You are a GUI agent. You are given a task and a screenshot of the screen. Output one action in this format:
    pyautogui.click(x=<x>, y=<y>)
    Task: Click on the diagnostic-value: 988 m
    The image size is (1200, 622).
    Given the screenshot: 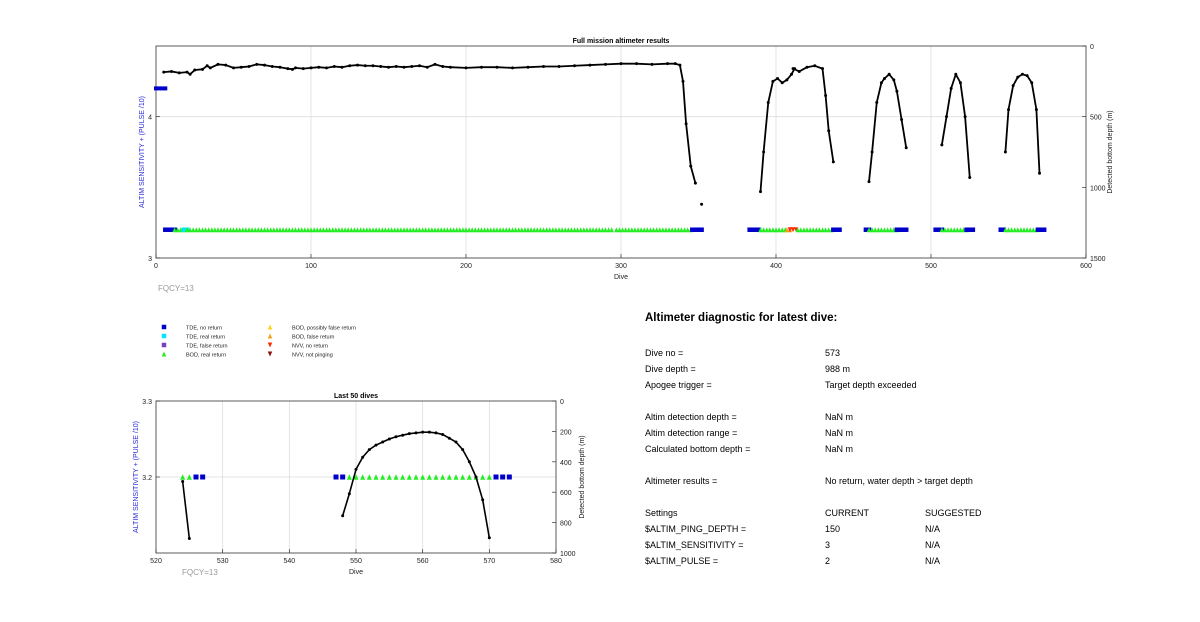 What is the action you would take?
    pyautogui.click(x=838, y=369)
    